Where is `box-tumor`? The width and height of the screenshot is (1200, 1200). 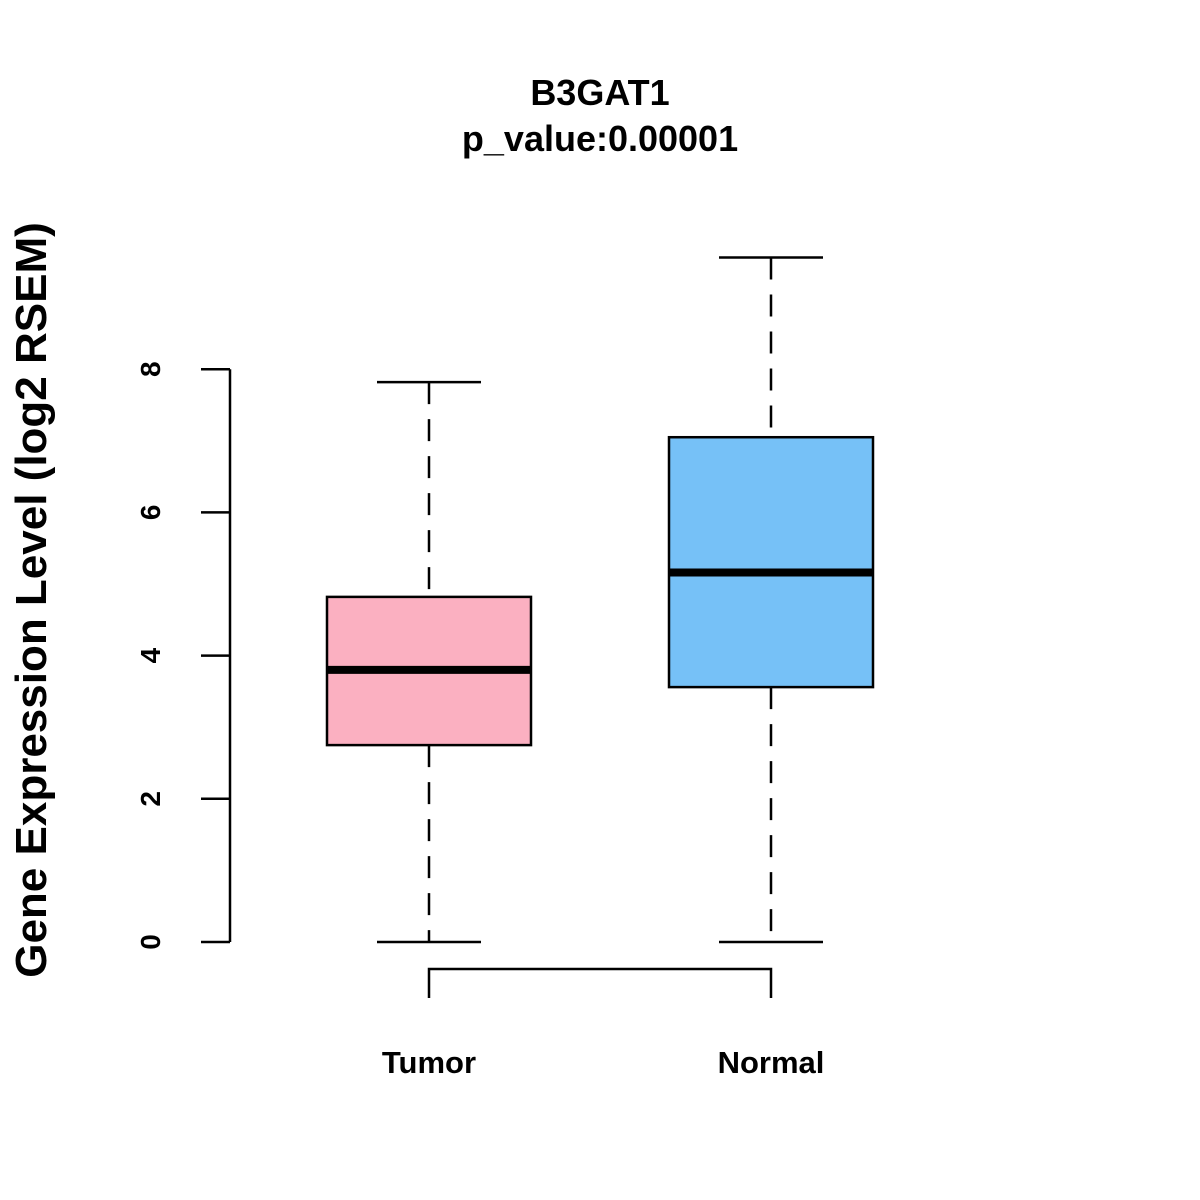
box-tumor is located at coordinates (429, 662).